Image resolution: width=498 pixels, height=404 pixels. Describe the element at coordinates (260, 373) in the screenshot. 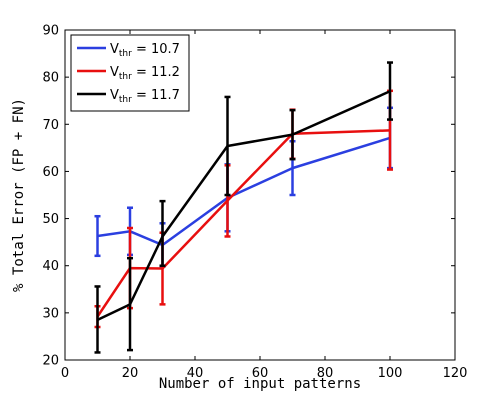

I see `x-tick-label: 60` at that location.